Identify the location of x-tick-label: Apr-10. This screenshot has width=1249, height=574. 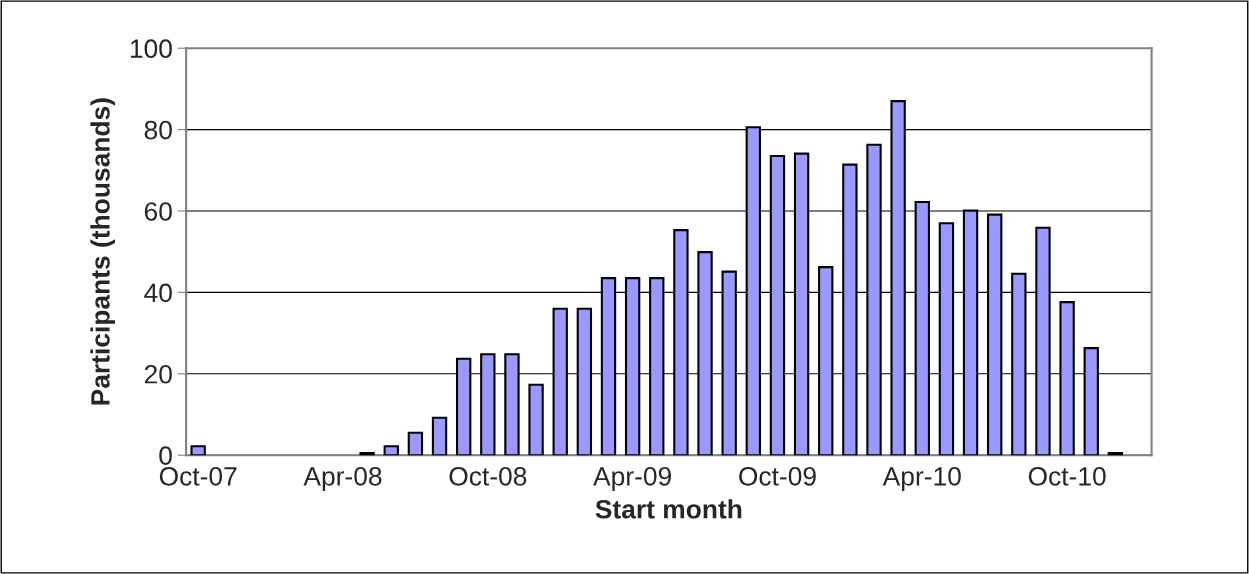
(921, 478).